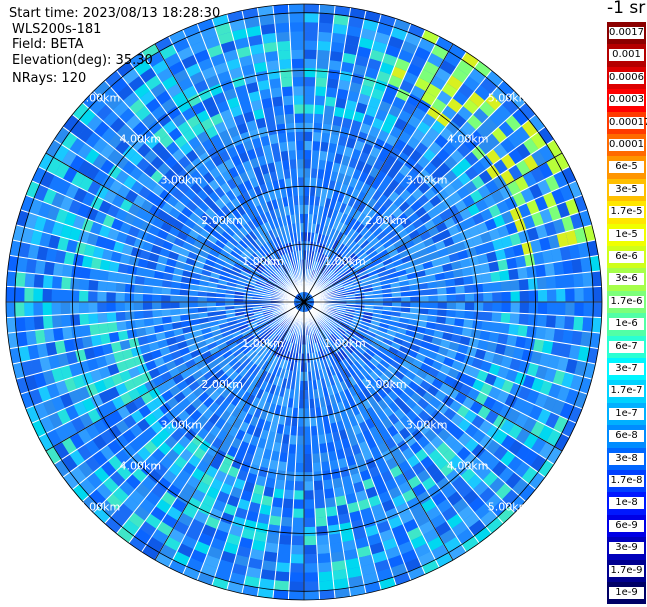 The height and width of the screenshot is (607, 647). What do you see at coordinates (626, 190) in the screenshot?
I see `colorbar-swatch: 3e-5` at bounding box center [626, 190].